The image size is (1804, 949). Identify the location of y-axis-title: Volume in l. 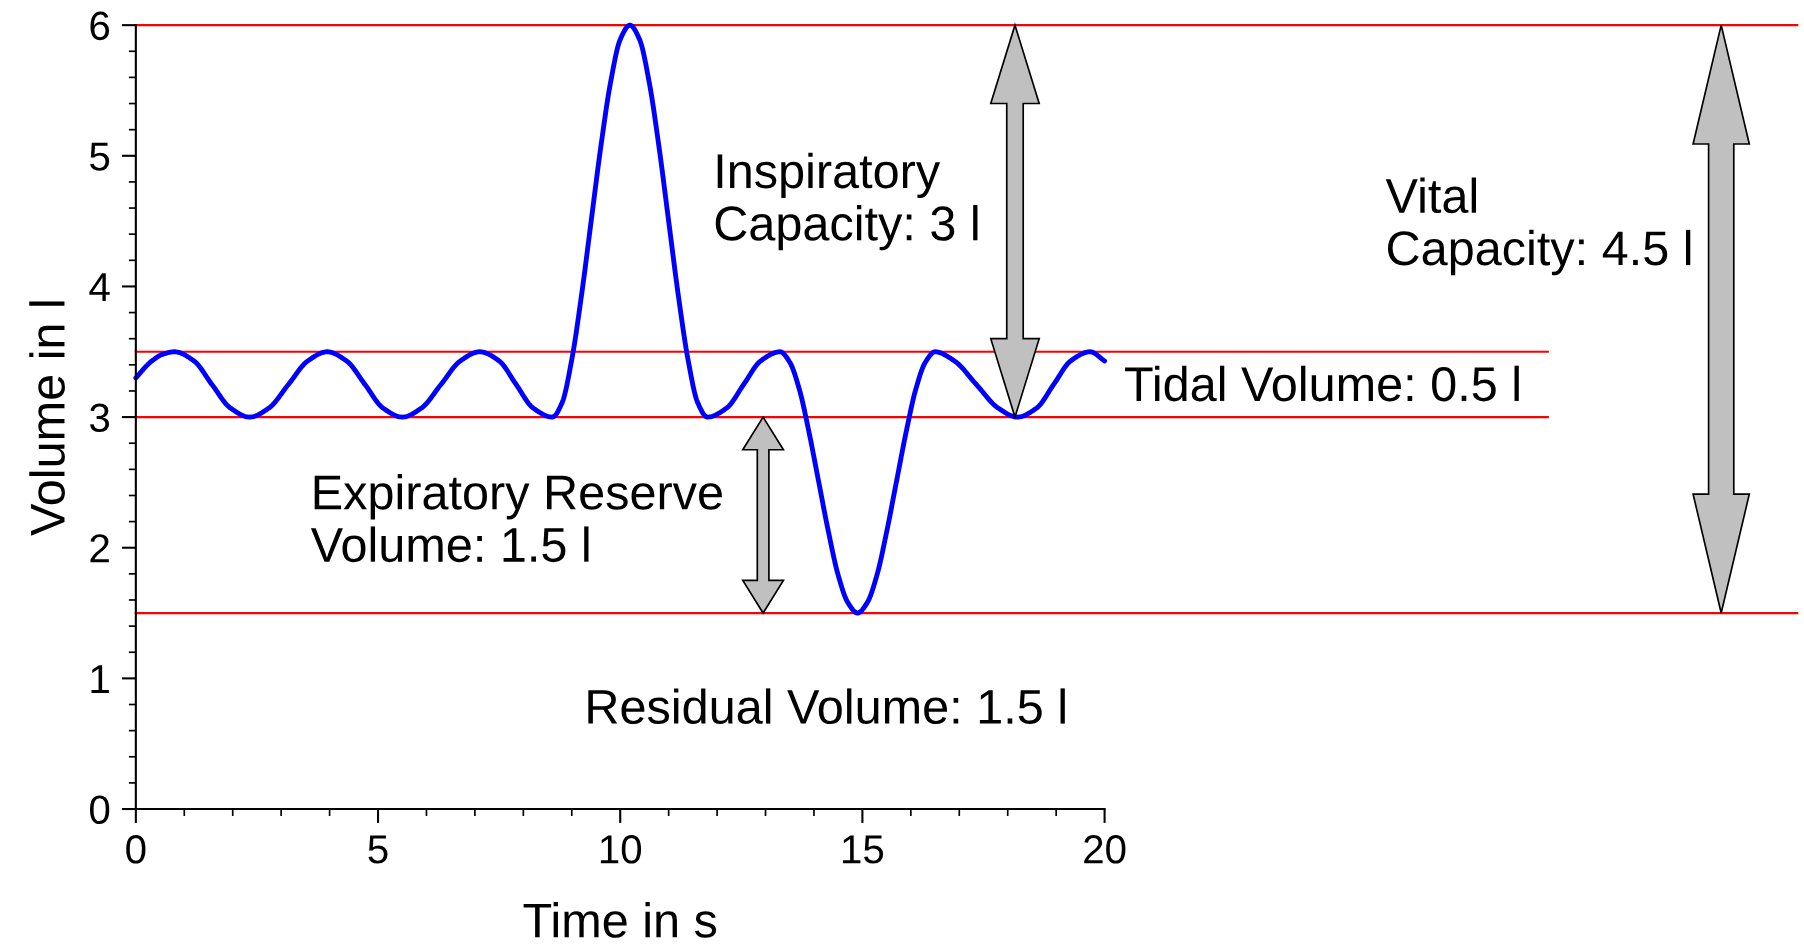
(47, 418).